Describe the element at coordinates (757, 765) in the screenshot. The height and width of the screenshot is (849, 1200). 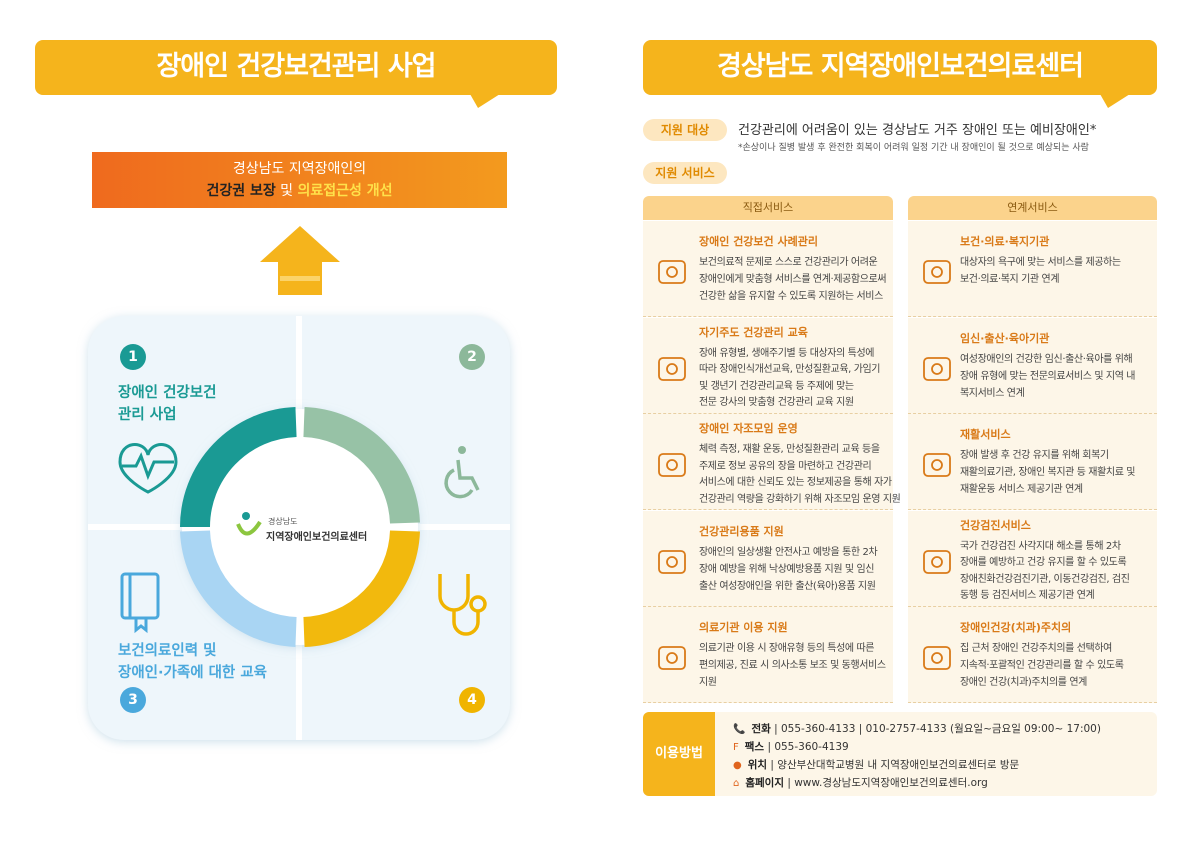
I see `contact-label: 위치` at that location.